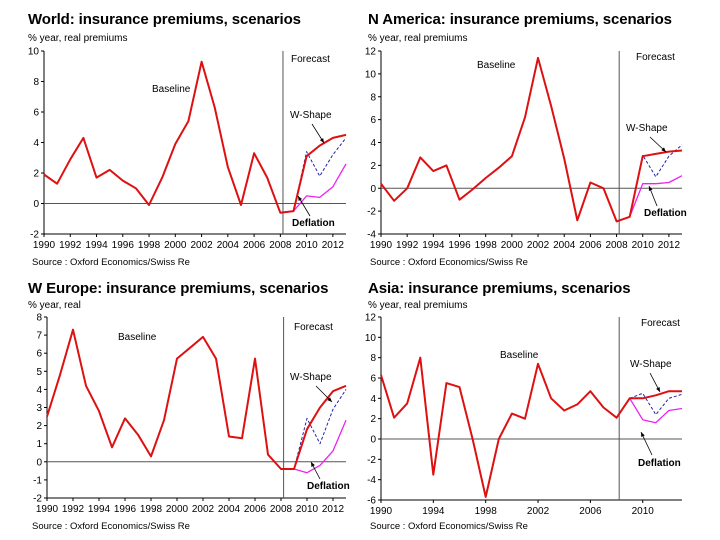 Image resolution: width=720 pixels, height=540 pixels. I want to click on y-tick-label: 5, so click(39, 372).